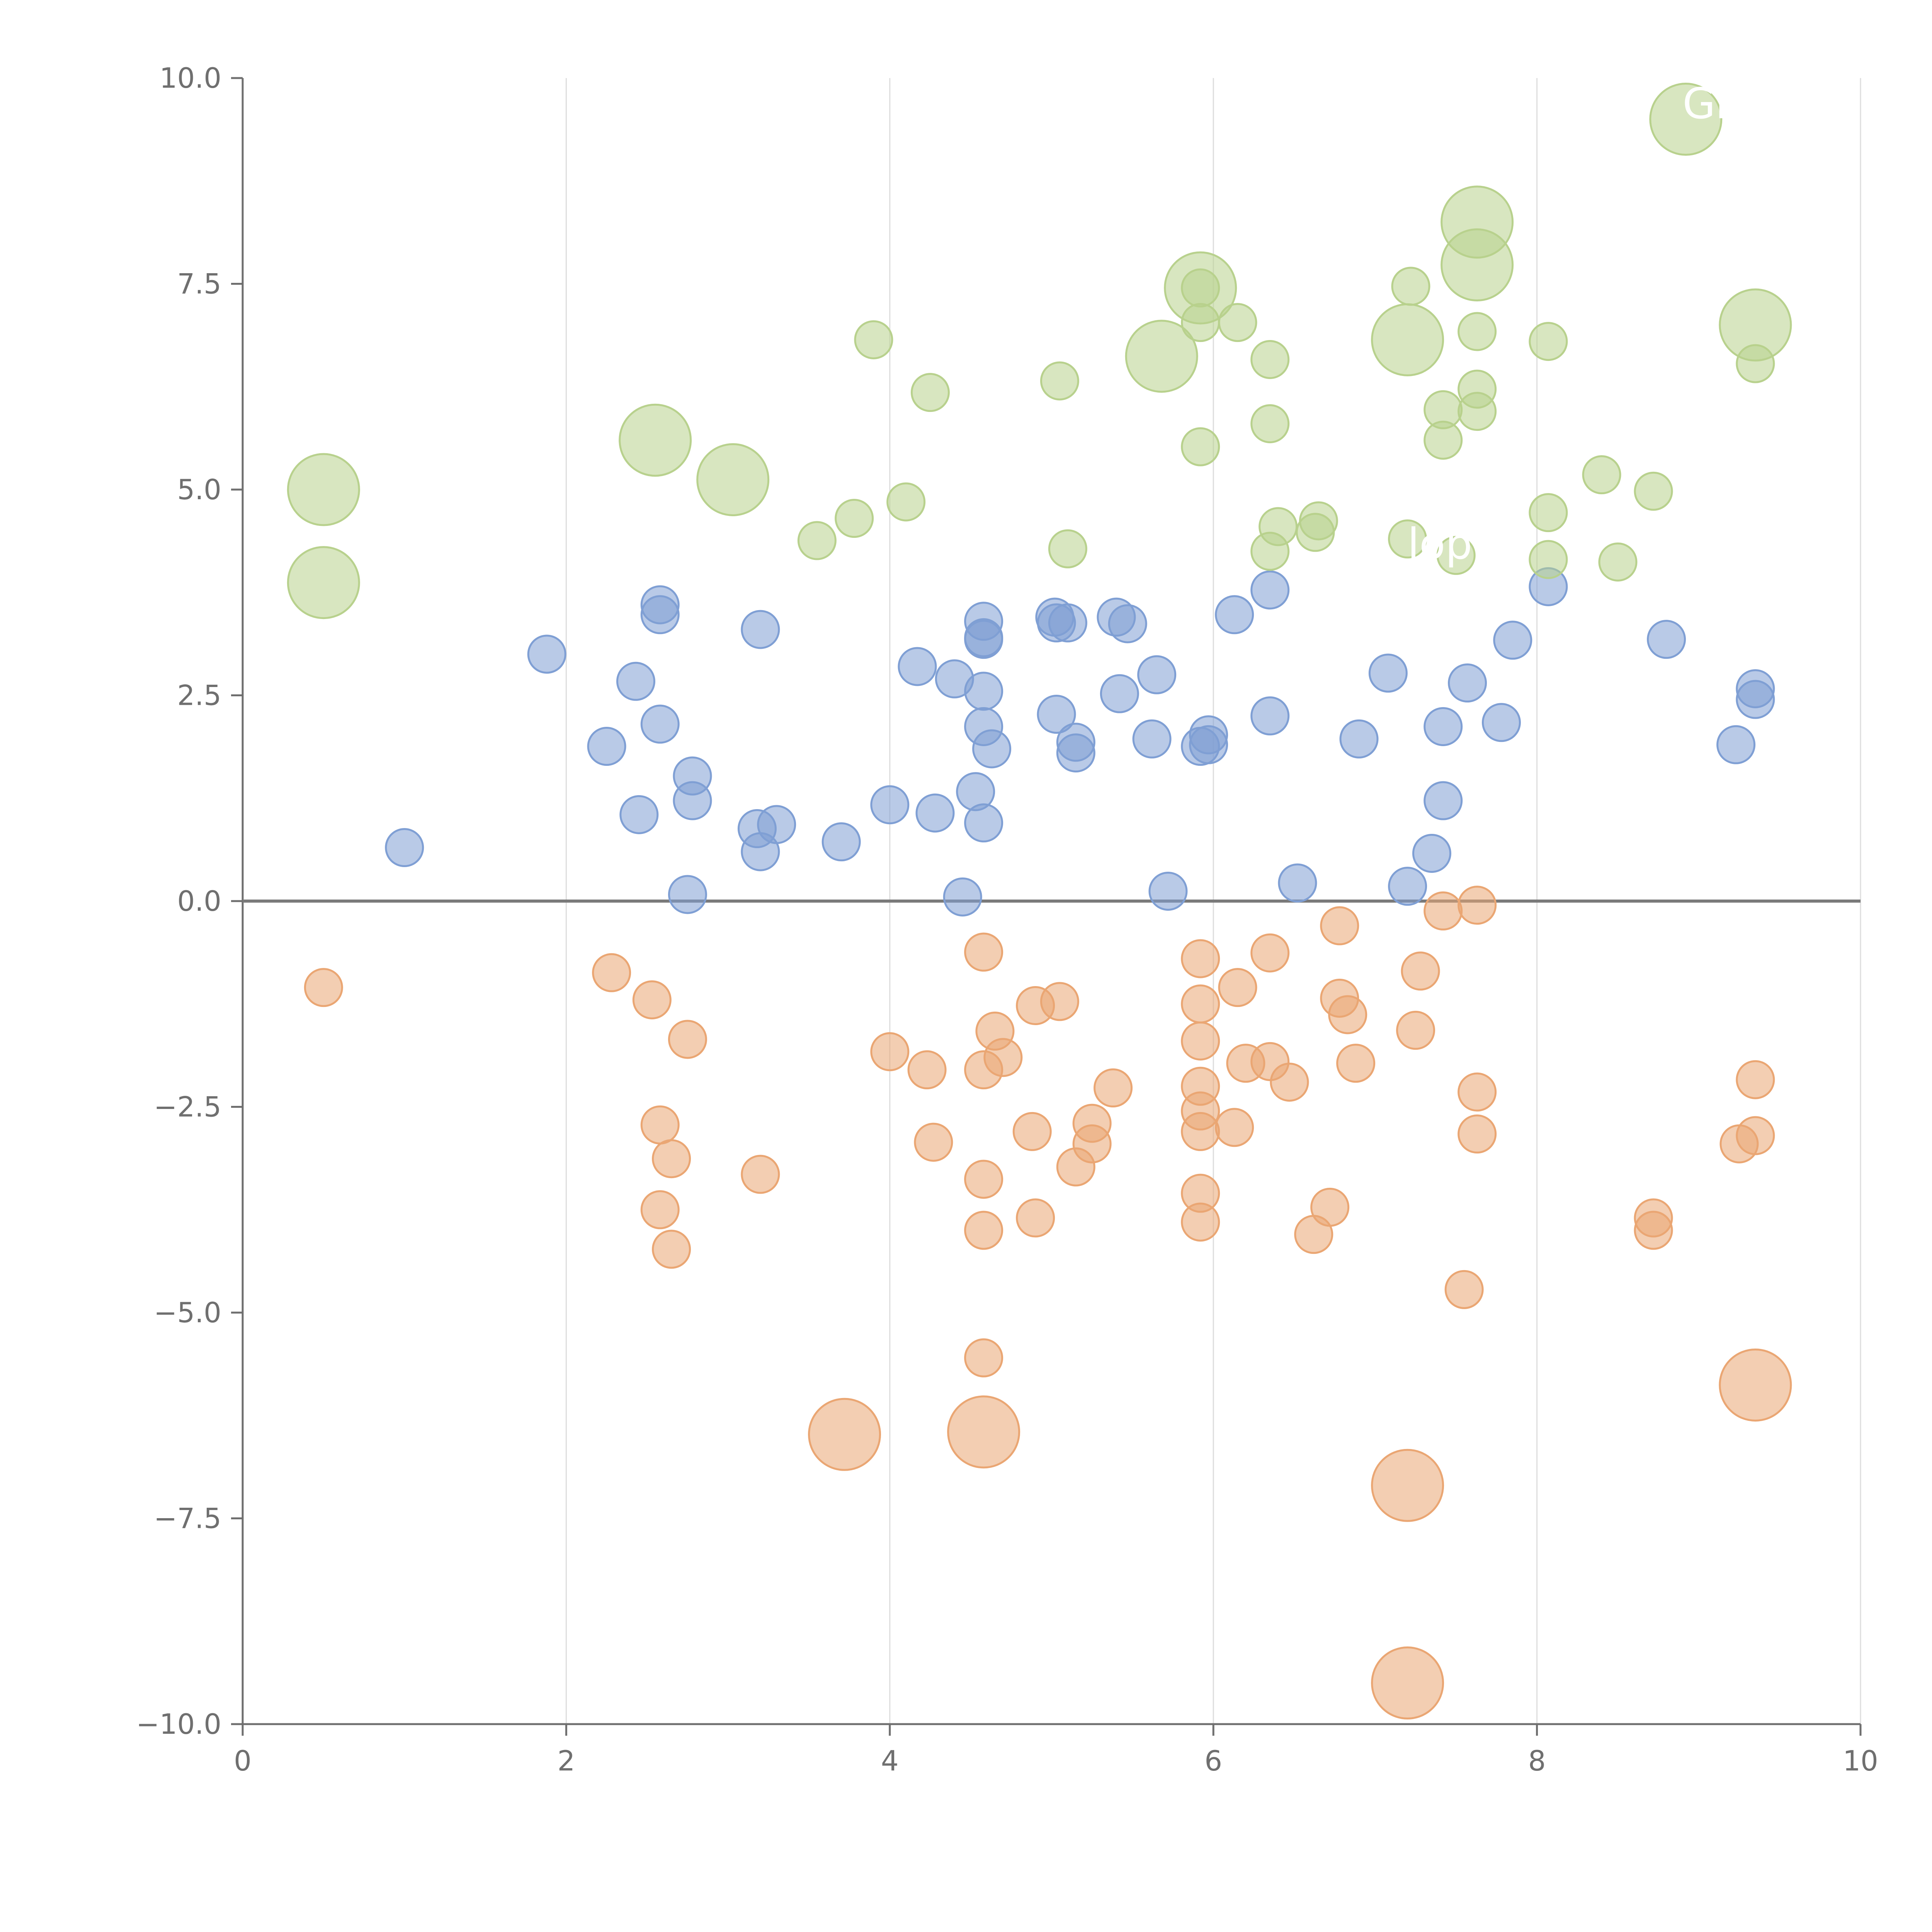 This screenshot has width=1932, height=1932. Describe the element at coordinates (191, 78) in the screenshot. I see `y-tick-label: 10.0` at that location.